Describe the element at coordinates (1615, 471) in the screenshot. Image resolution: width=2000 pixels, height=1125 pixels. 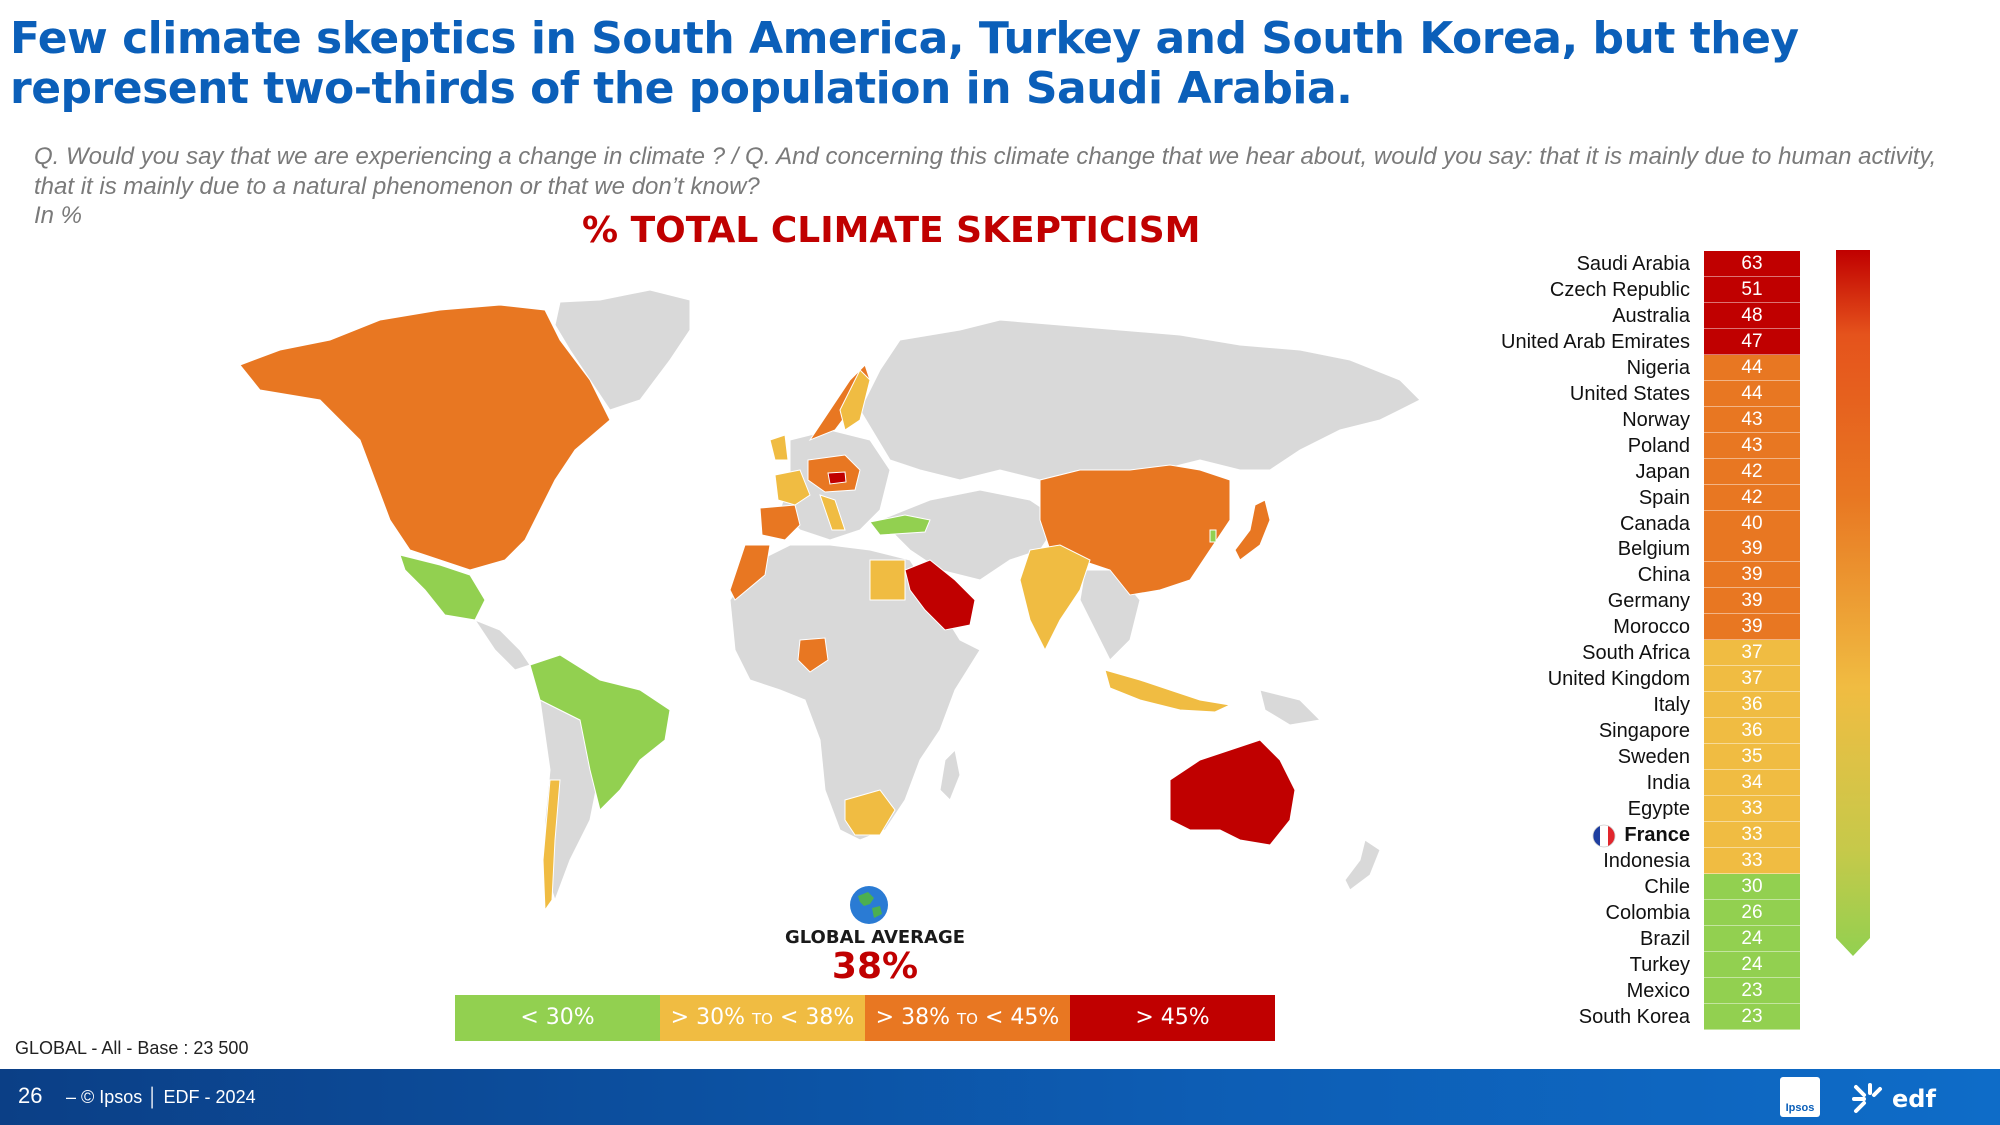
I see `table-row: Japan 42` at that location.